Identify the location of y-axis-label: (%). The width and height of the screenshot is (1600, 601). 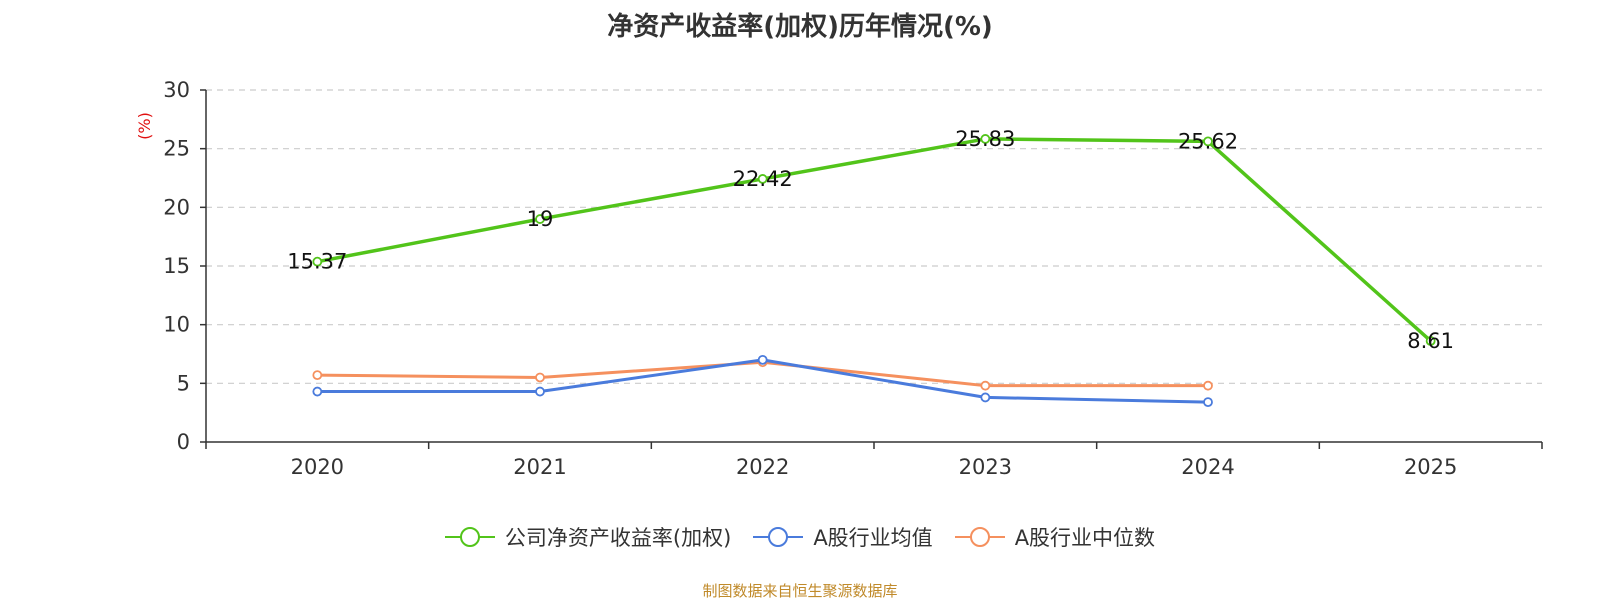
(144, 126).